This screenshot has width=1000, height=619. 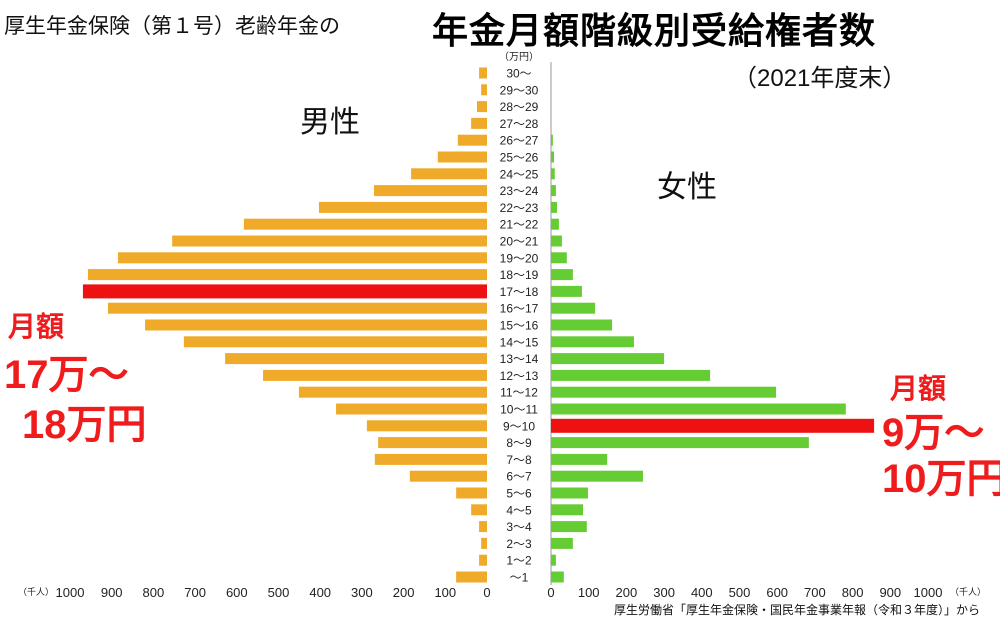 What do you see at coordinates (519, 561) in the screenshot?
I see `category-label: 1〜2` at bounding box center [519, 561].